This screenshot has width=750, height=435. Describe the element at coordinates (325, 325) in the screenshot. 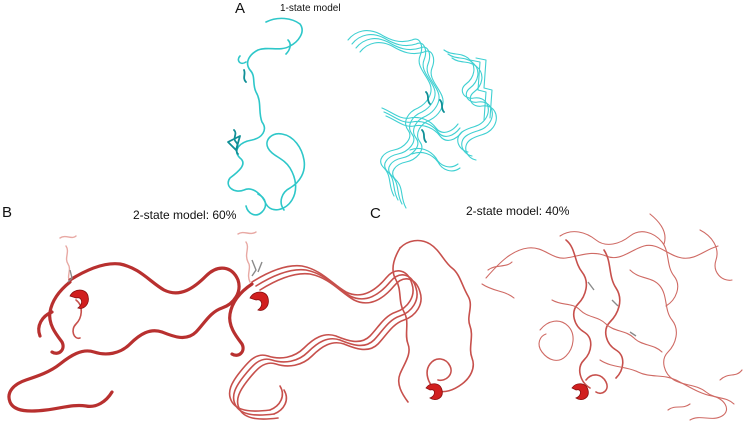

I see `panel-b-ensemble` at that location.